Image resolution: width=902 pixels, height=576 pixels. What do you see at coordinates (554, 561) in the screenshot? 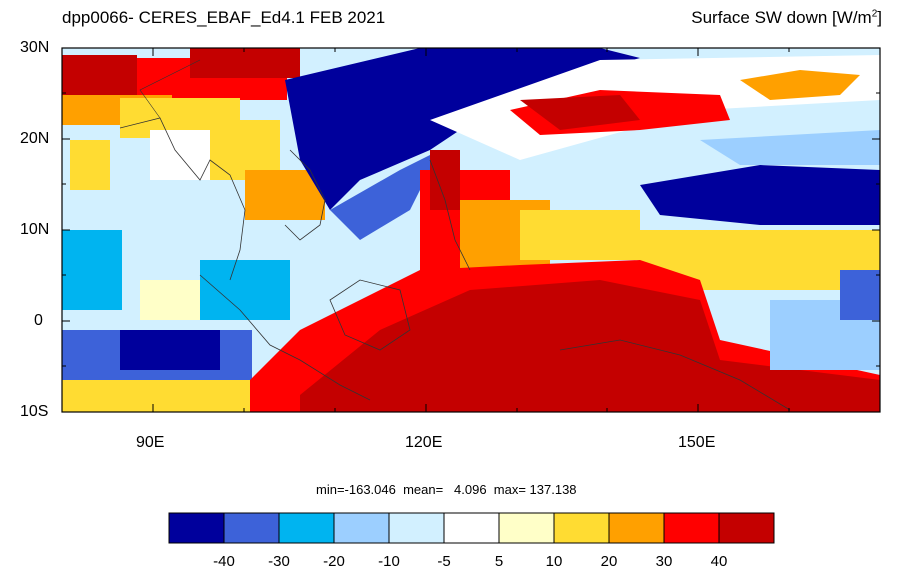
I see `colorbar-tick-label: 10` at bounding box center [554, 561].